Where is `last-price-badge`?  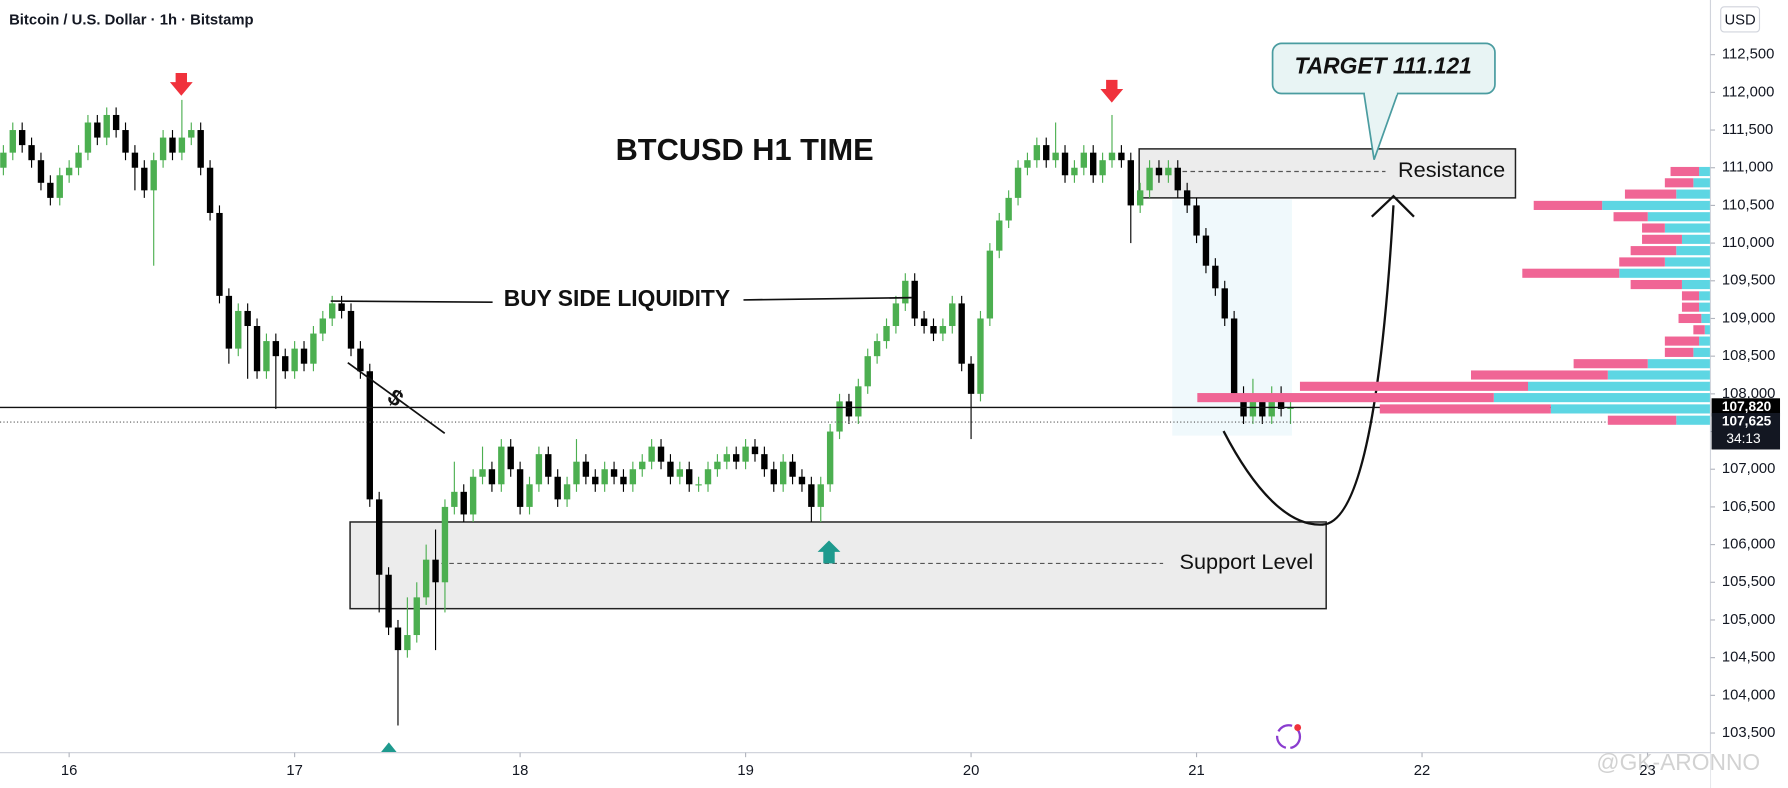 last-price-badge is located at coordinates (1746, 407).